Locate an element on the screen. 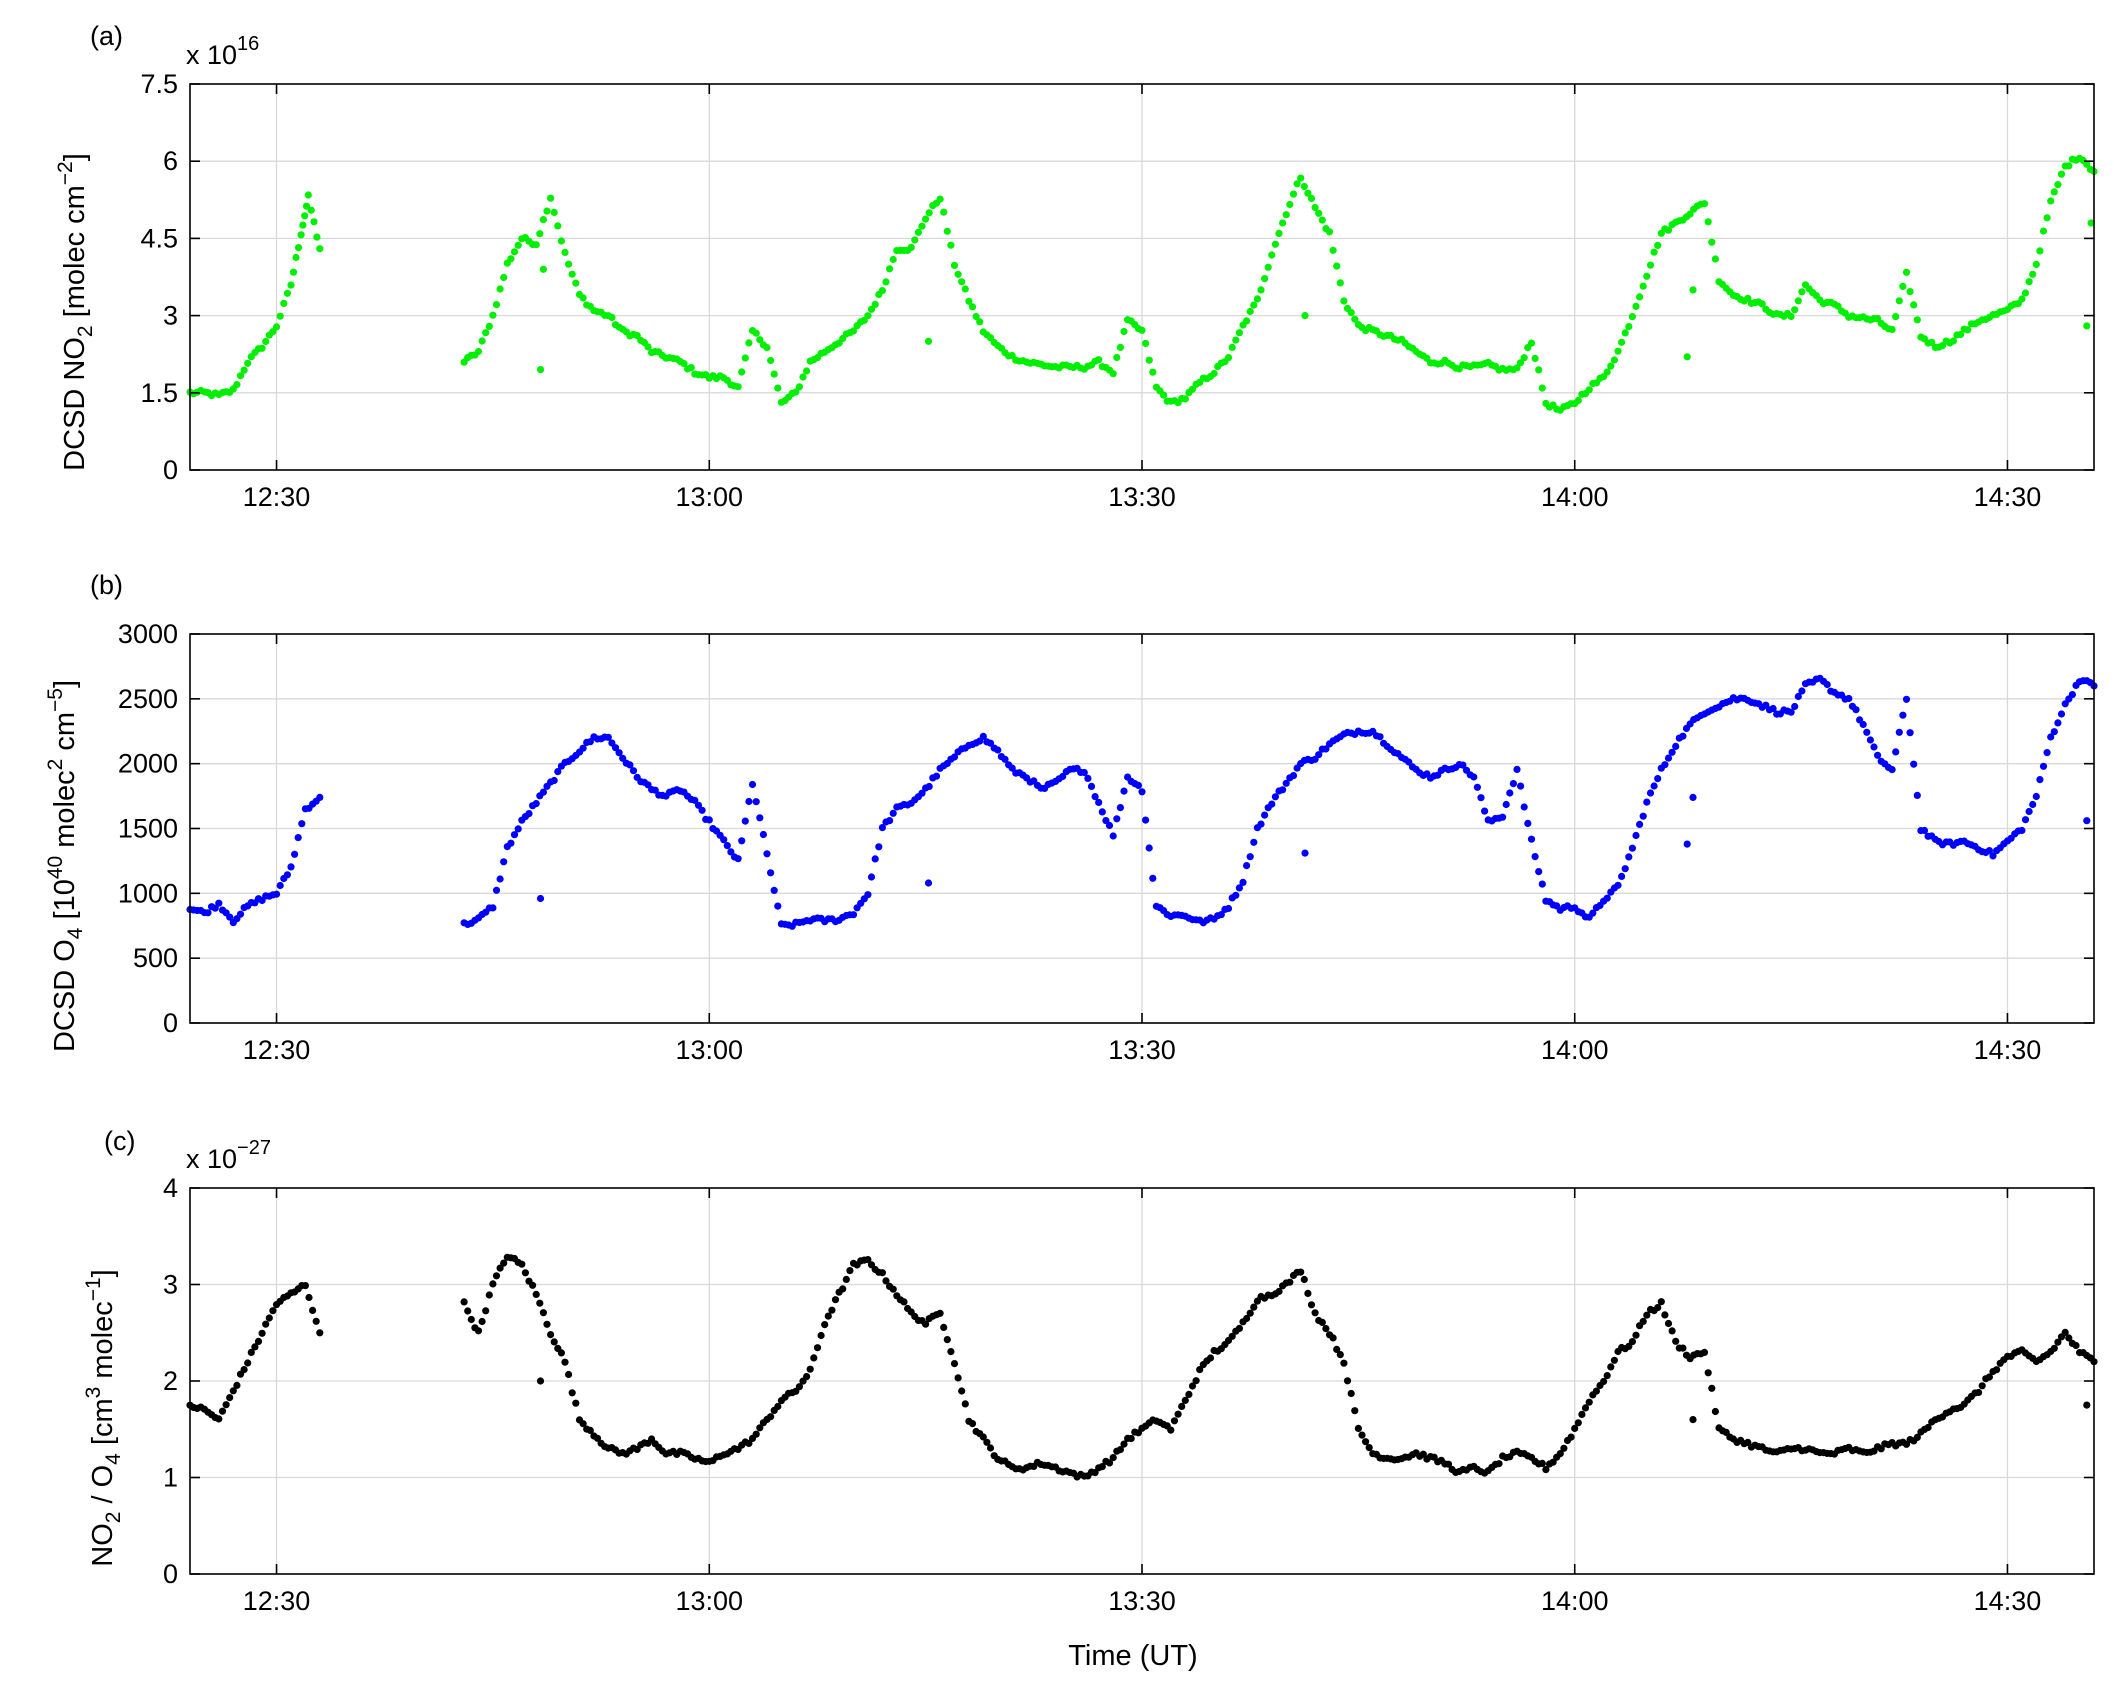  x-tick-label: 13:30 is located at coordinates (1142, 1601).